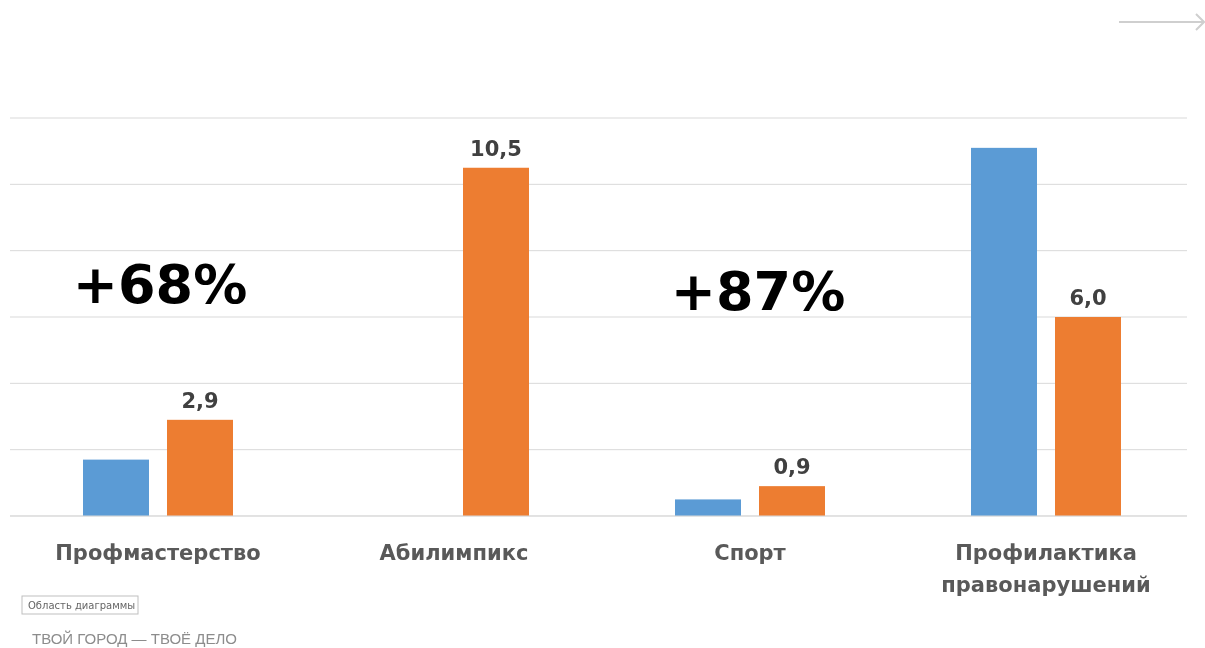 This screenshot has width=1205, height=648. Describe the element at coordinates (158, 553) in the screenshot. I see `x-tick-label: Профмастерство` at that location.